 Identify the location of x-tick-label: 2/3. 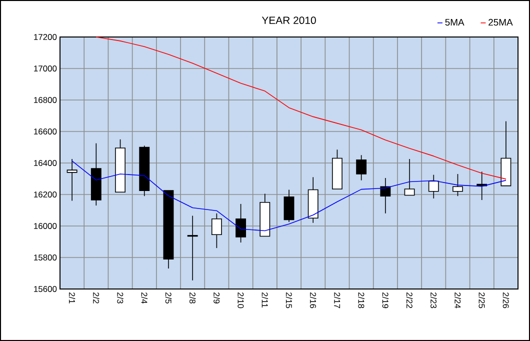
(120, 298).